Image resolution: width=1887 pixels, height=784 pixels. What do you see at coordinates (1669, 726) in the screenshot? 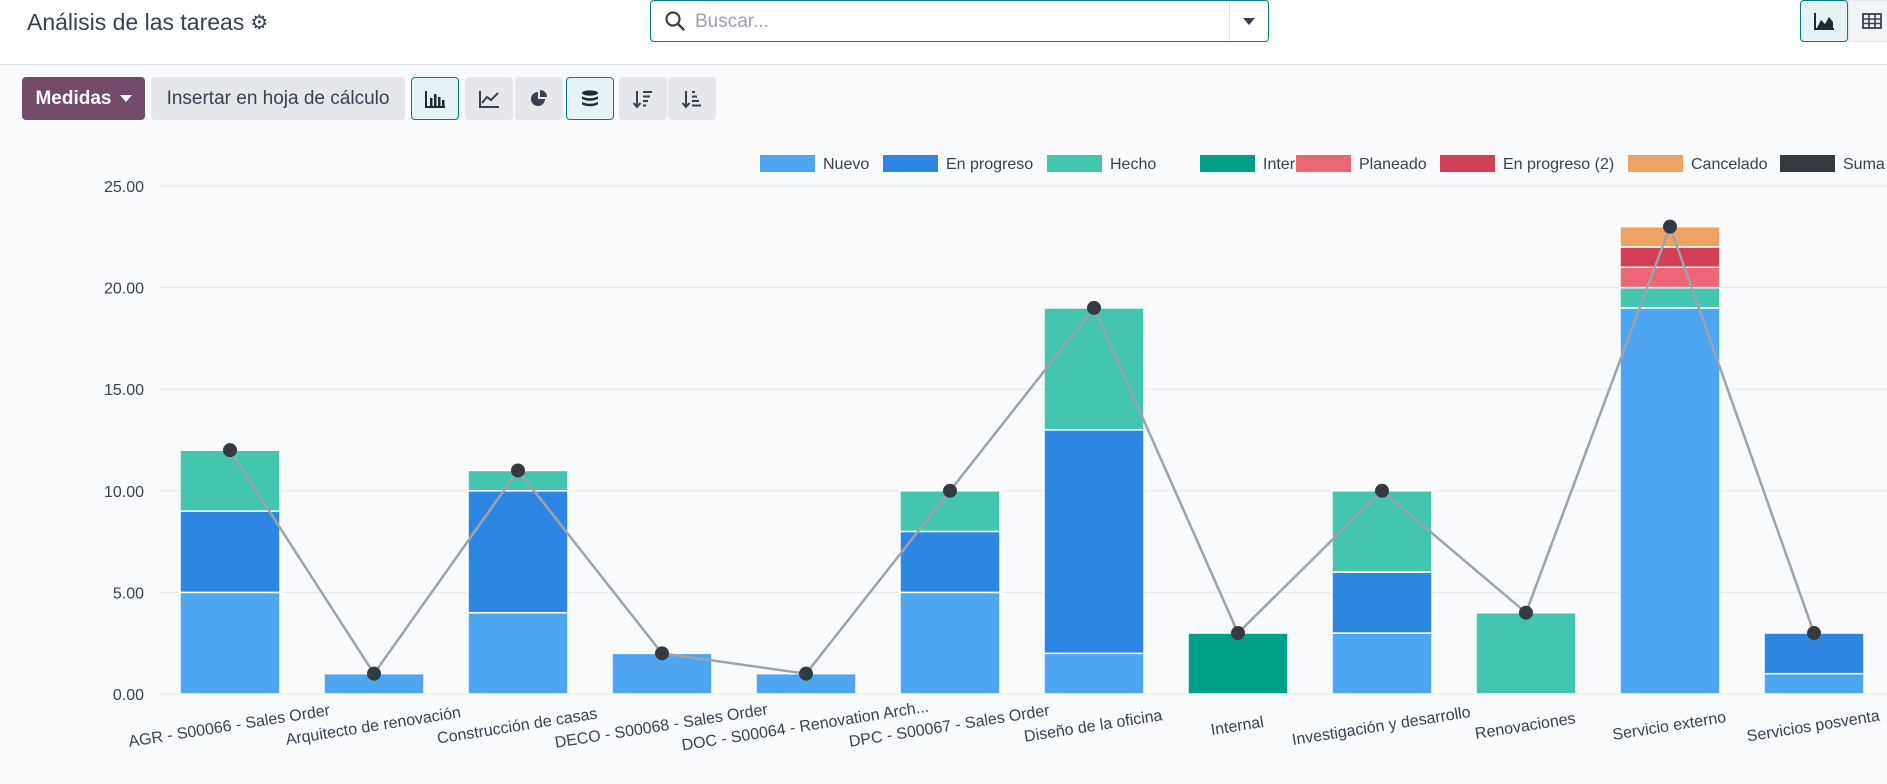
I see `x-tick-label: Servicio externo` at bounding box center [1669, 726].